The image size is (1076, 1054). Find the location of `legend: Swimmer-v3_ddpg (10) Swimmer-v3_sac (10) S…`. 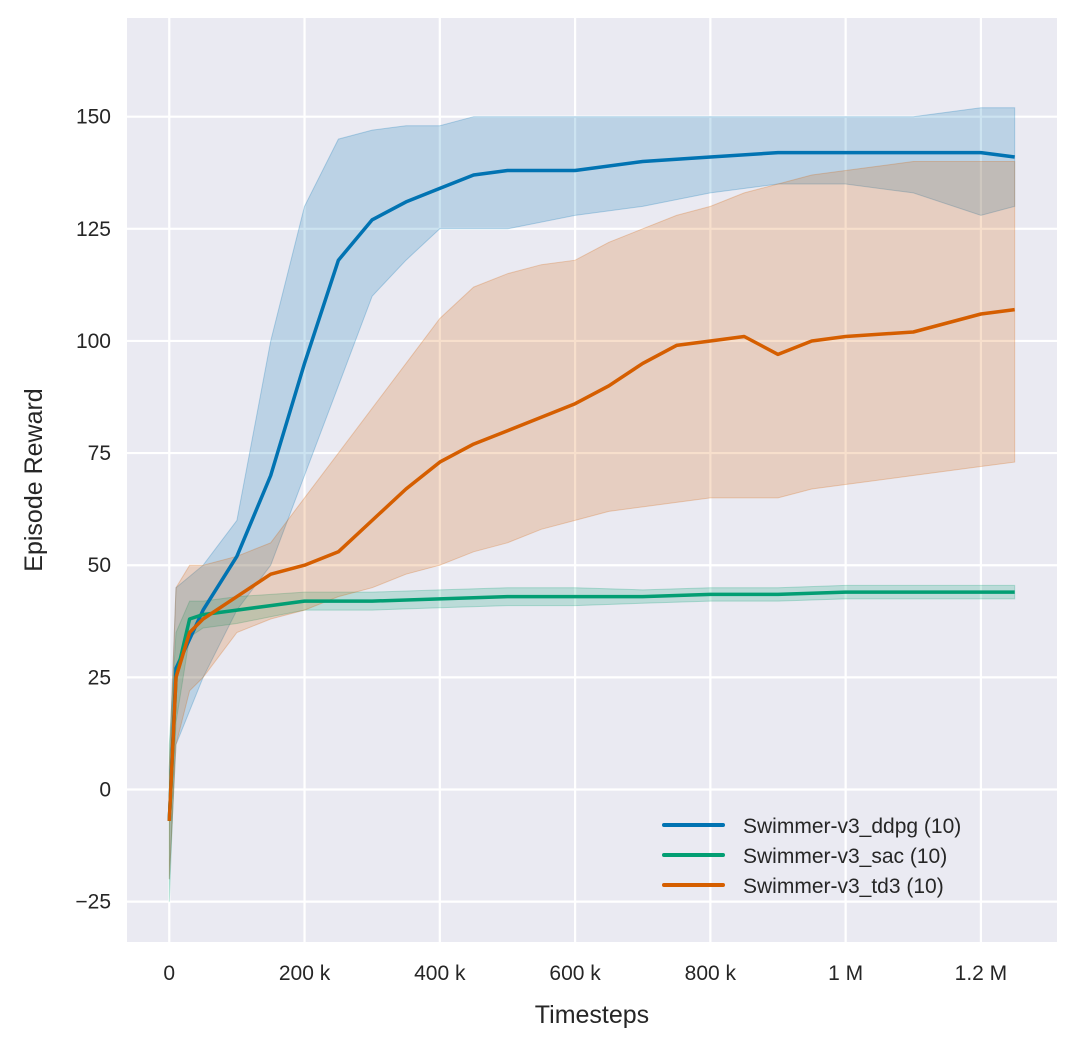

legend: Swimmer-v3_ddpg (10) Swimmer-v3_sac (10) S… is located at coordinates (811, 856).